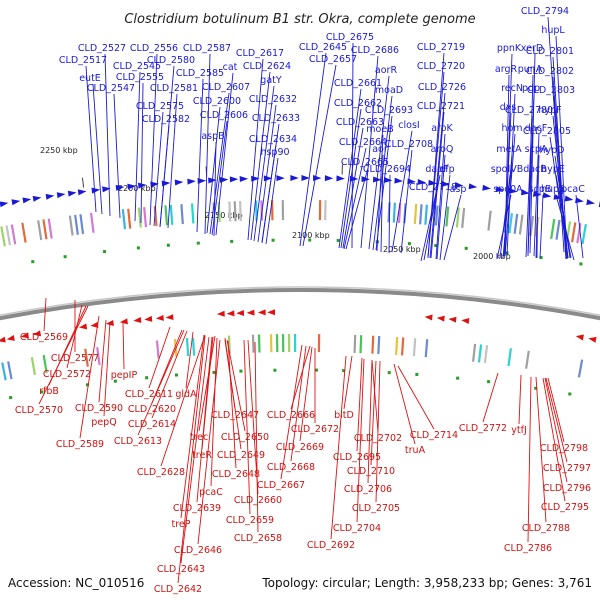 The height and width of the screenshot is (600, 600). Describe the element at coordinates (509, 48) in the screenshot. I see `gene-label-top: ppnK` at that location.